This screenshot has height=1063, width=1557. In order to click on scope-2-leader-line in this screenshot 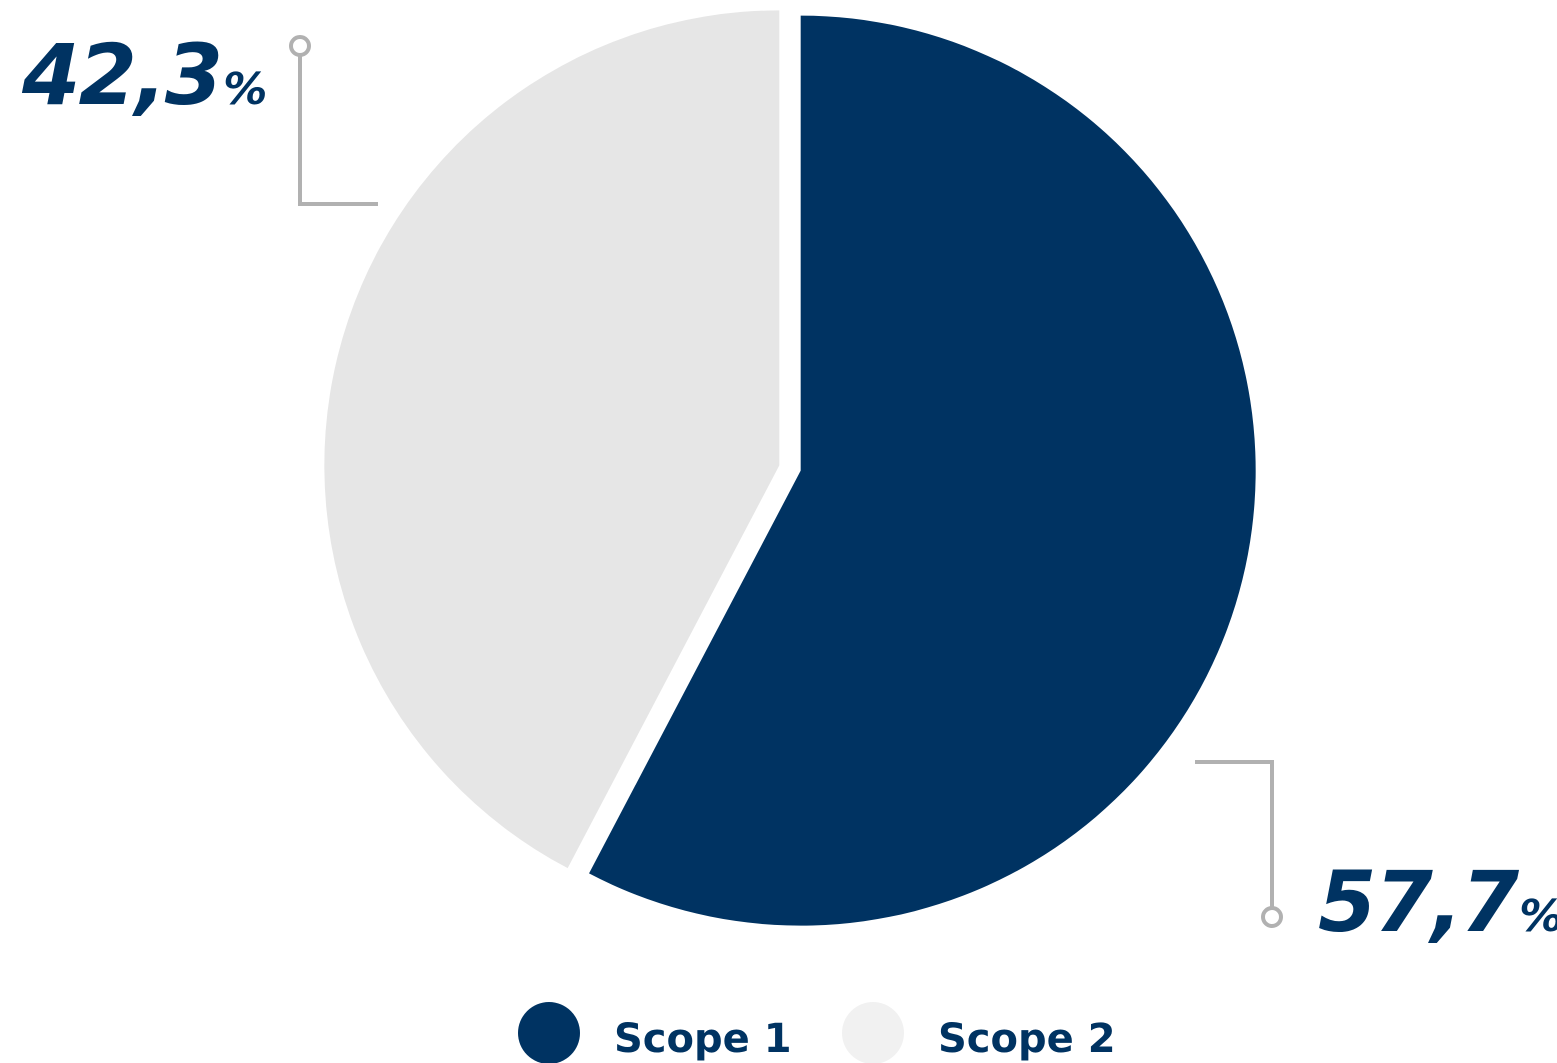, I will do `click(333, 120)`.